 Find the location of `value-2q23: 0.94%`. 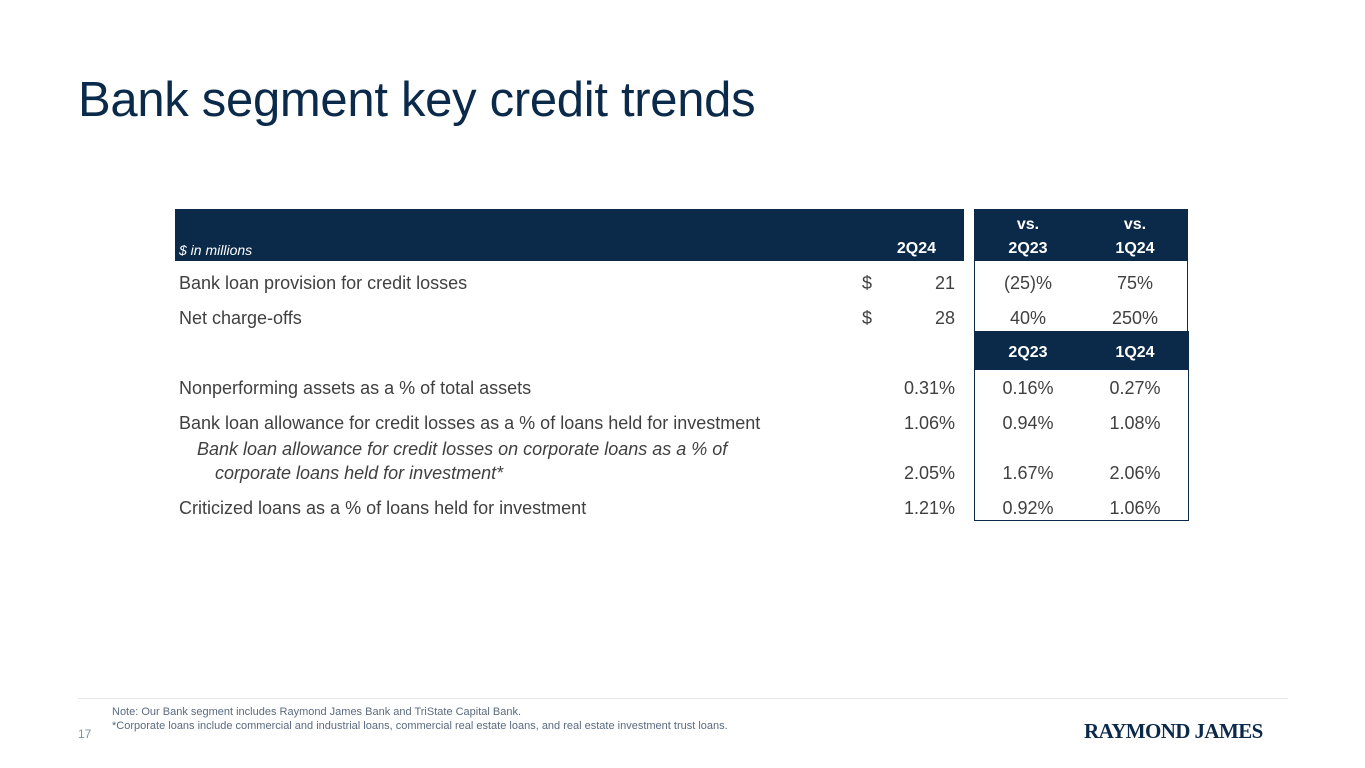

value-2q23: 0.94% is located at coordinates (1028, 423).